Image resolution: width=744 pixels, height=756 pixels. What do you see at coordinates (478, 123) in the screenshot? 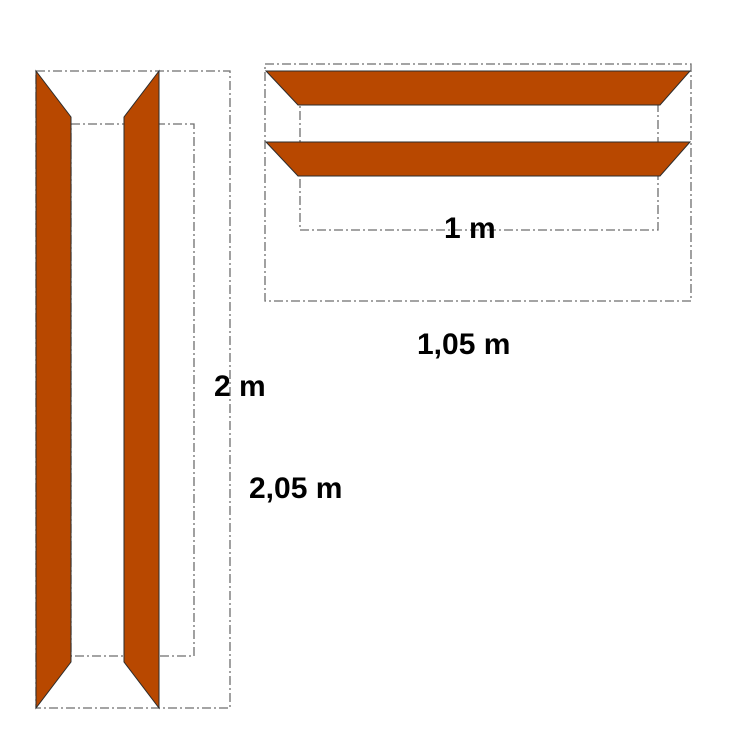
I see `horizontal-frame-pieces` at bounding box center [478, 123].